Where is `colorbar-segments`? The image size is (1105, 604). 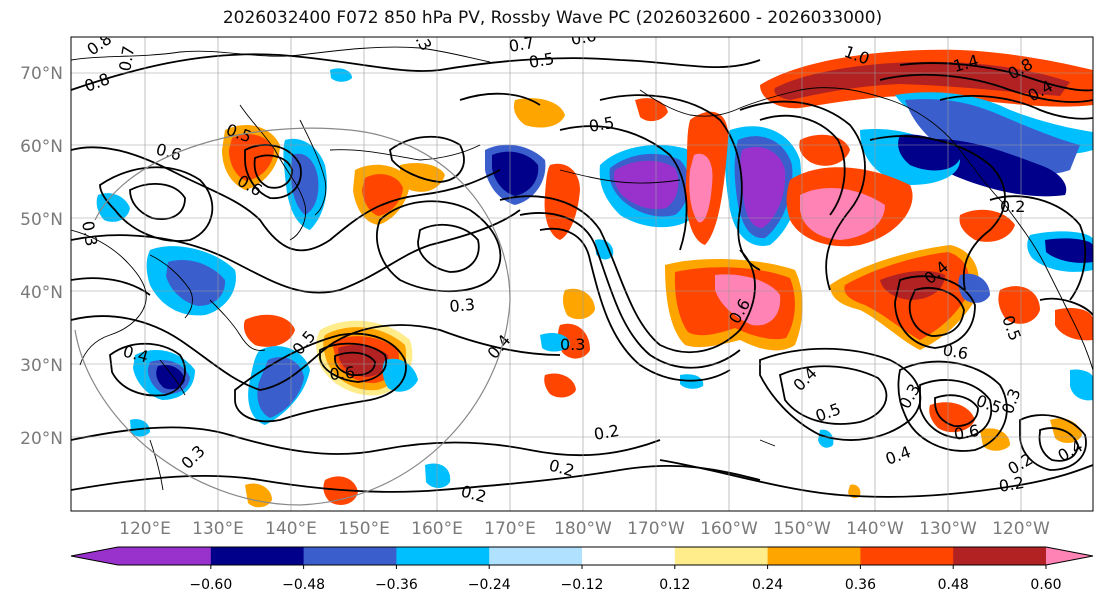 colorbar-segments is located at coordinates (582, 556).